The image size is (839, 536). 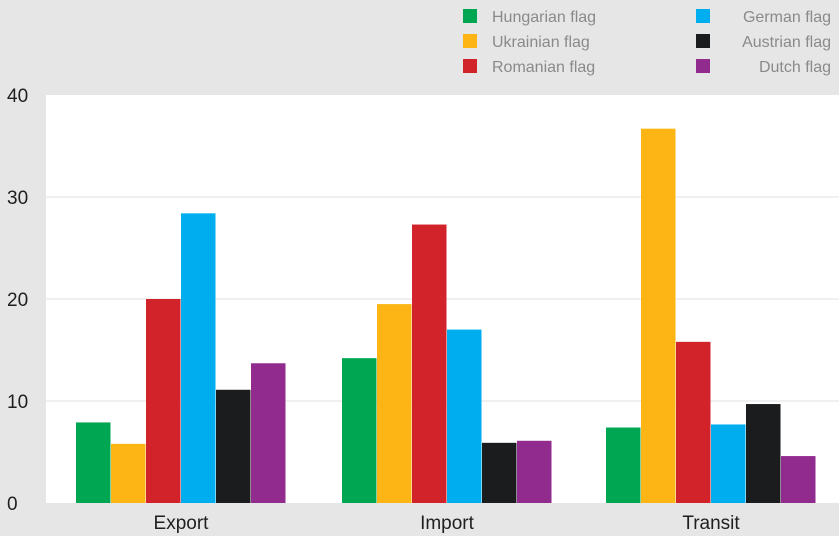 What do you see at coordinates (17, 198) in the screenshot?
I see `y-tick-label: 30` at bounding box center [17, 198].